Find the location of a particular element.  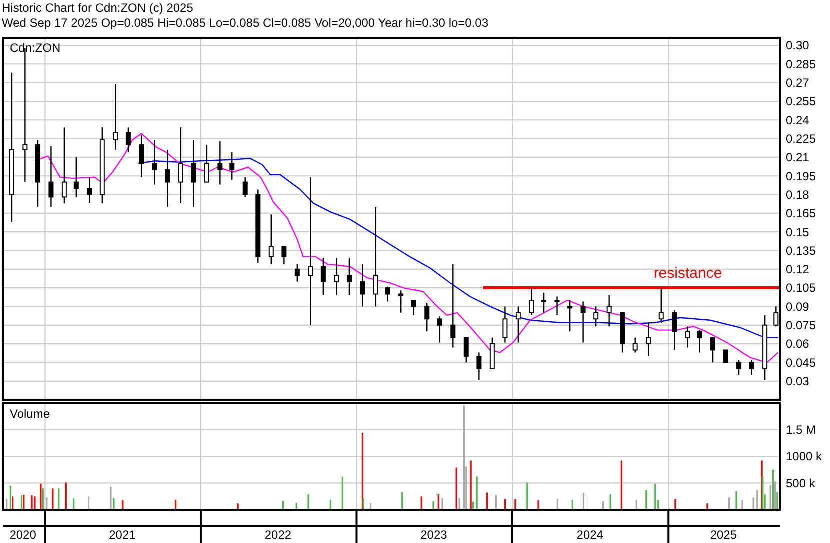

y-tick-label: 0.18 is located at coordinates (798, 195).